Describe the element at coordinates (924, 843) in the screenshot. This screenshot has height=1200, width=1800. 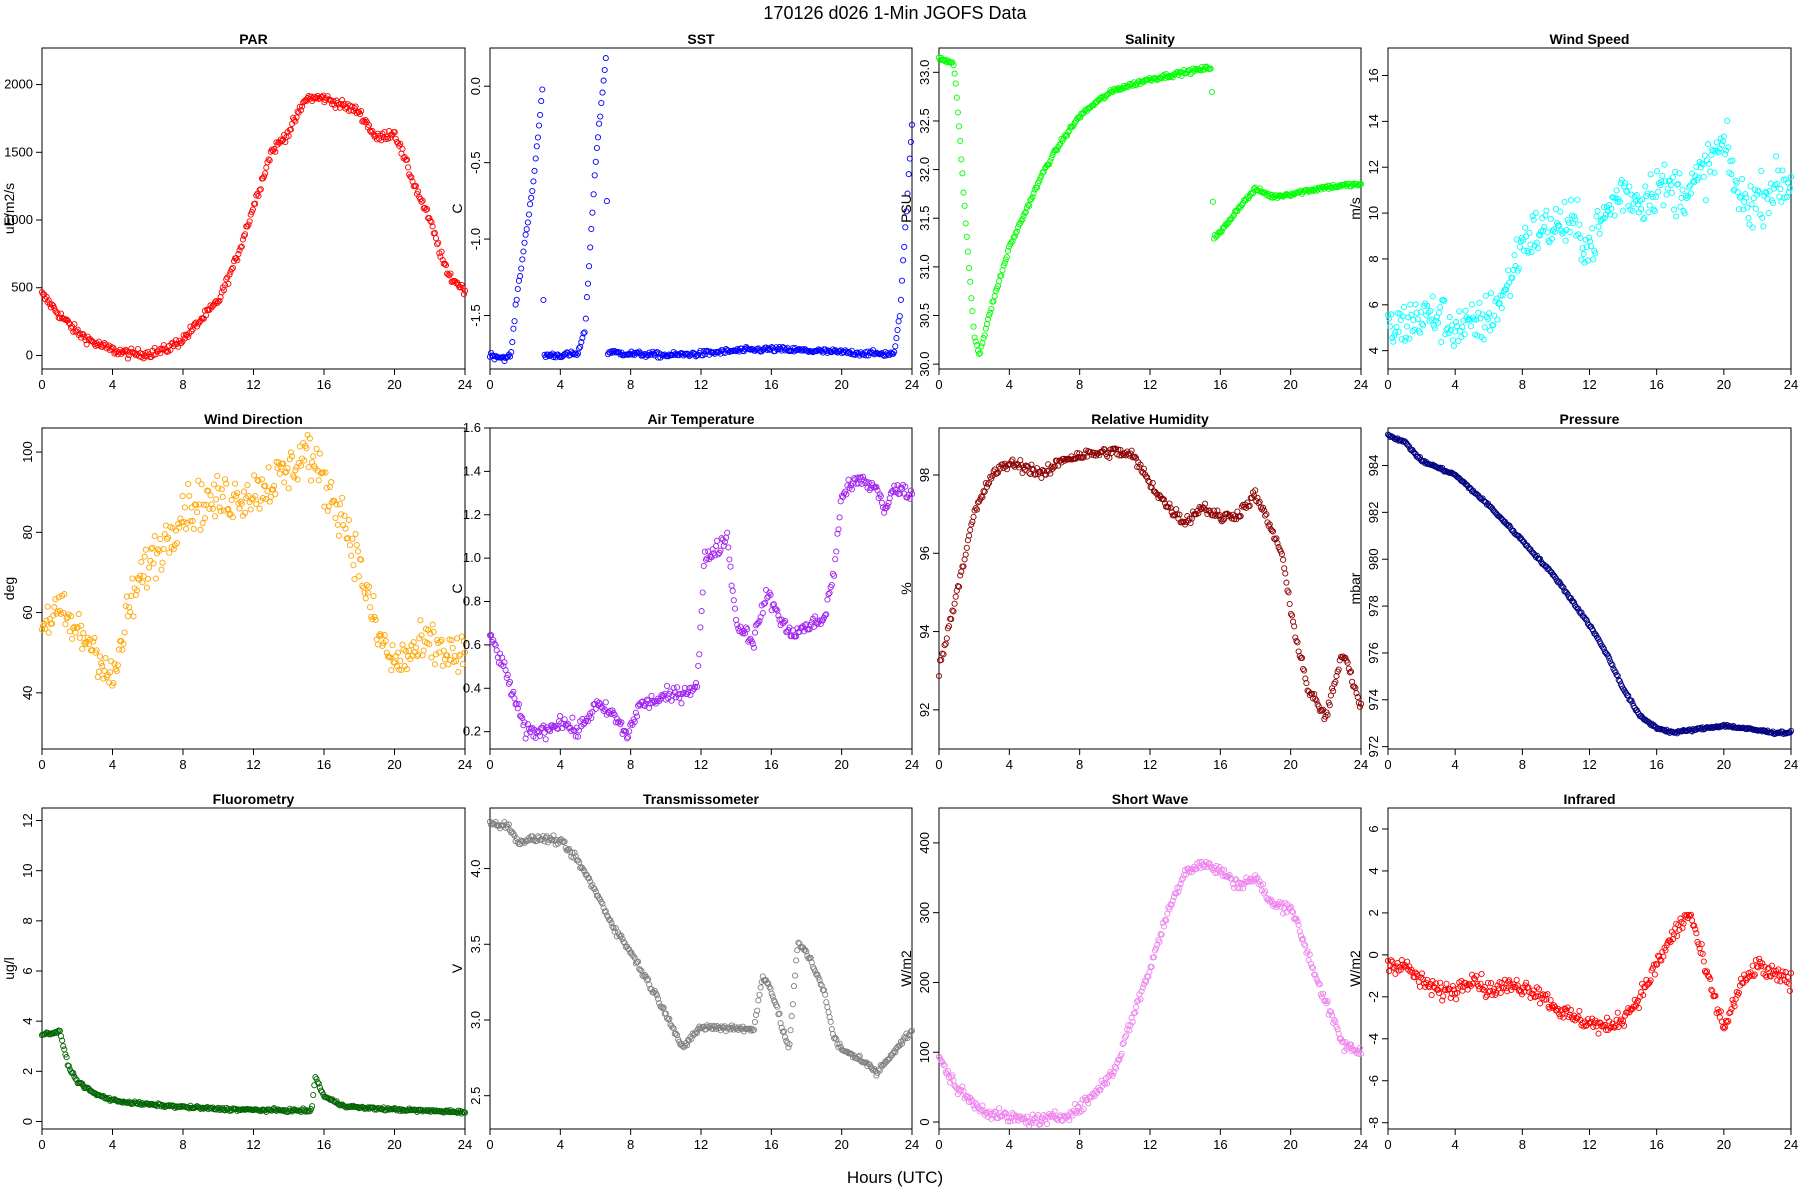
I see `y-tick-label: 400` at that location.